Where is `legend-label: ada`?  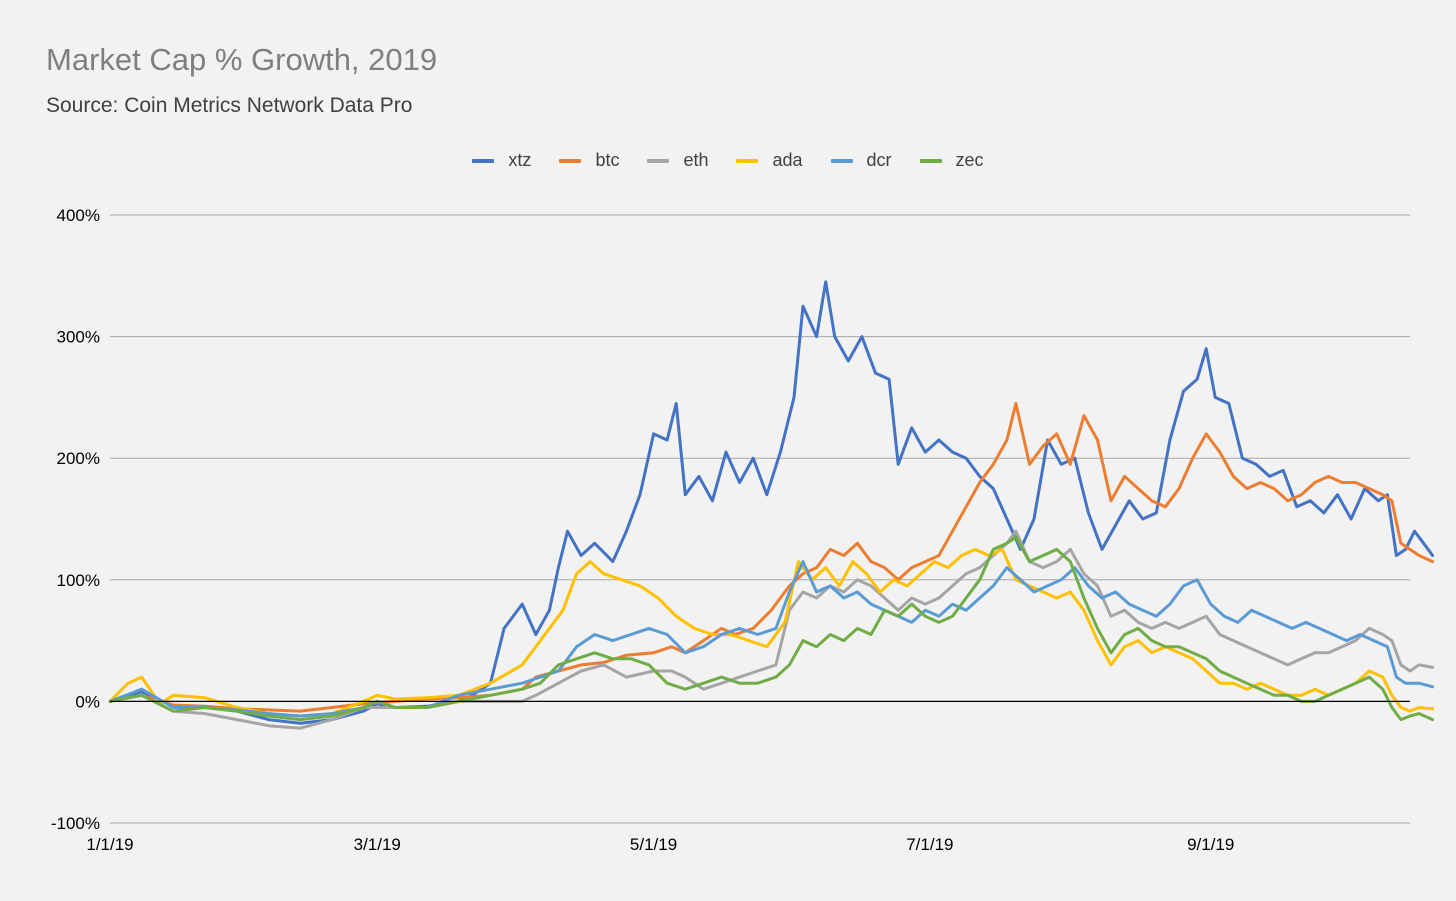 legend-label: ada is located at coordinates (787, 160).